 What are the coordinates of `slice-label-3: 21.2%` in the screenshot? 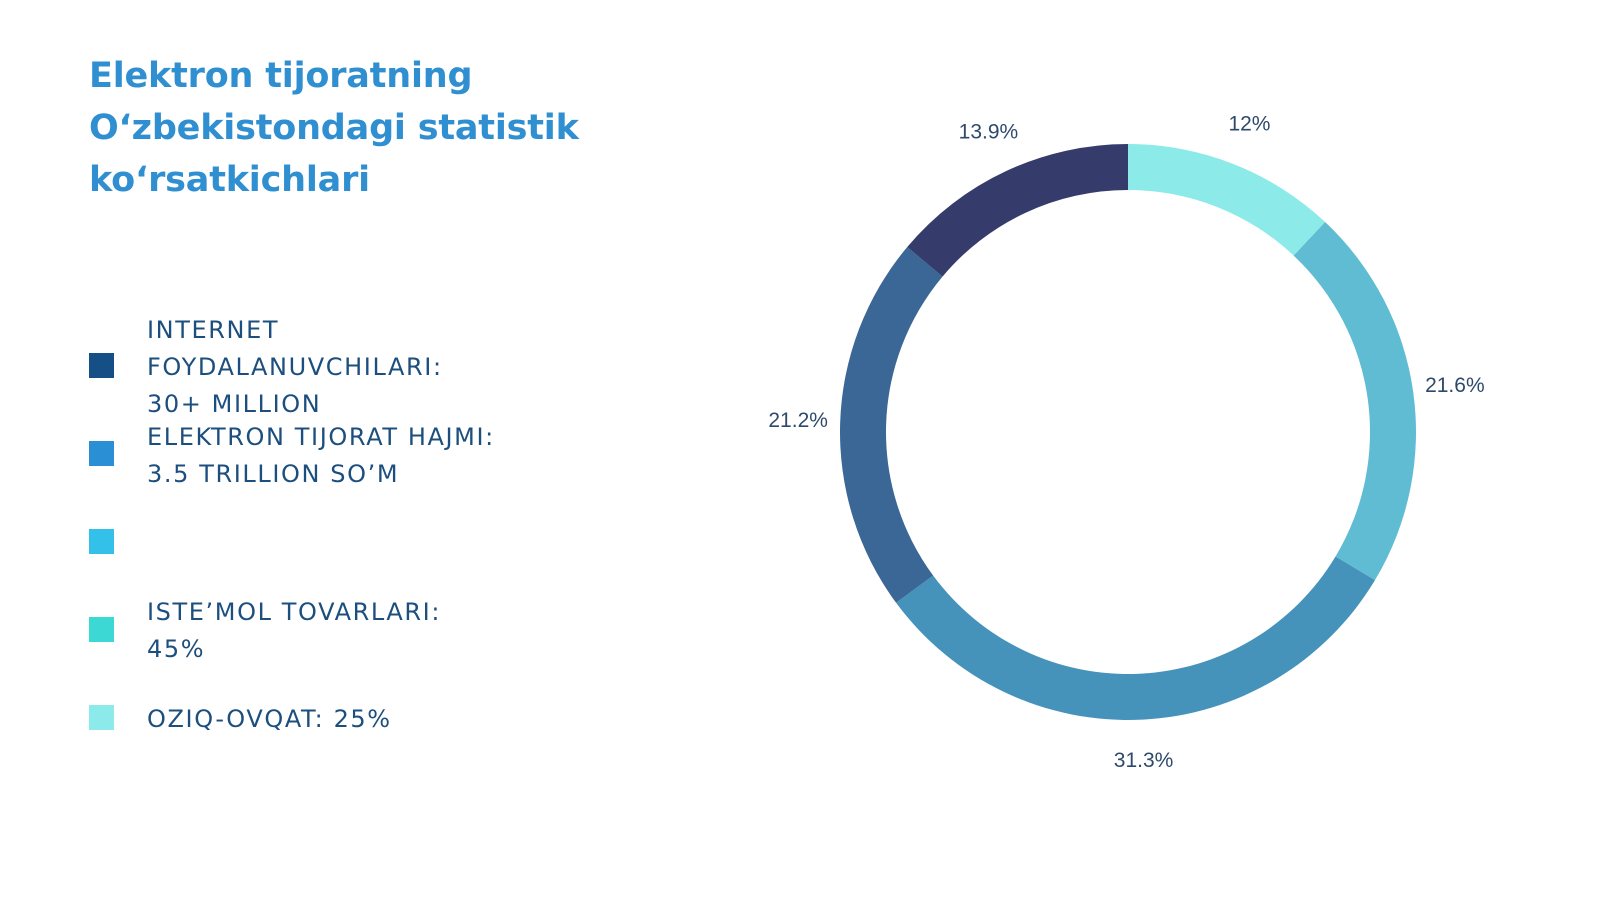 It's located at (798, 420).